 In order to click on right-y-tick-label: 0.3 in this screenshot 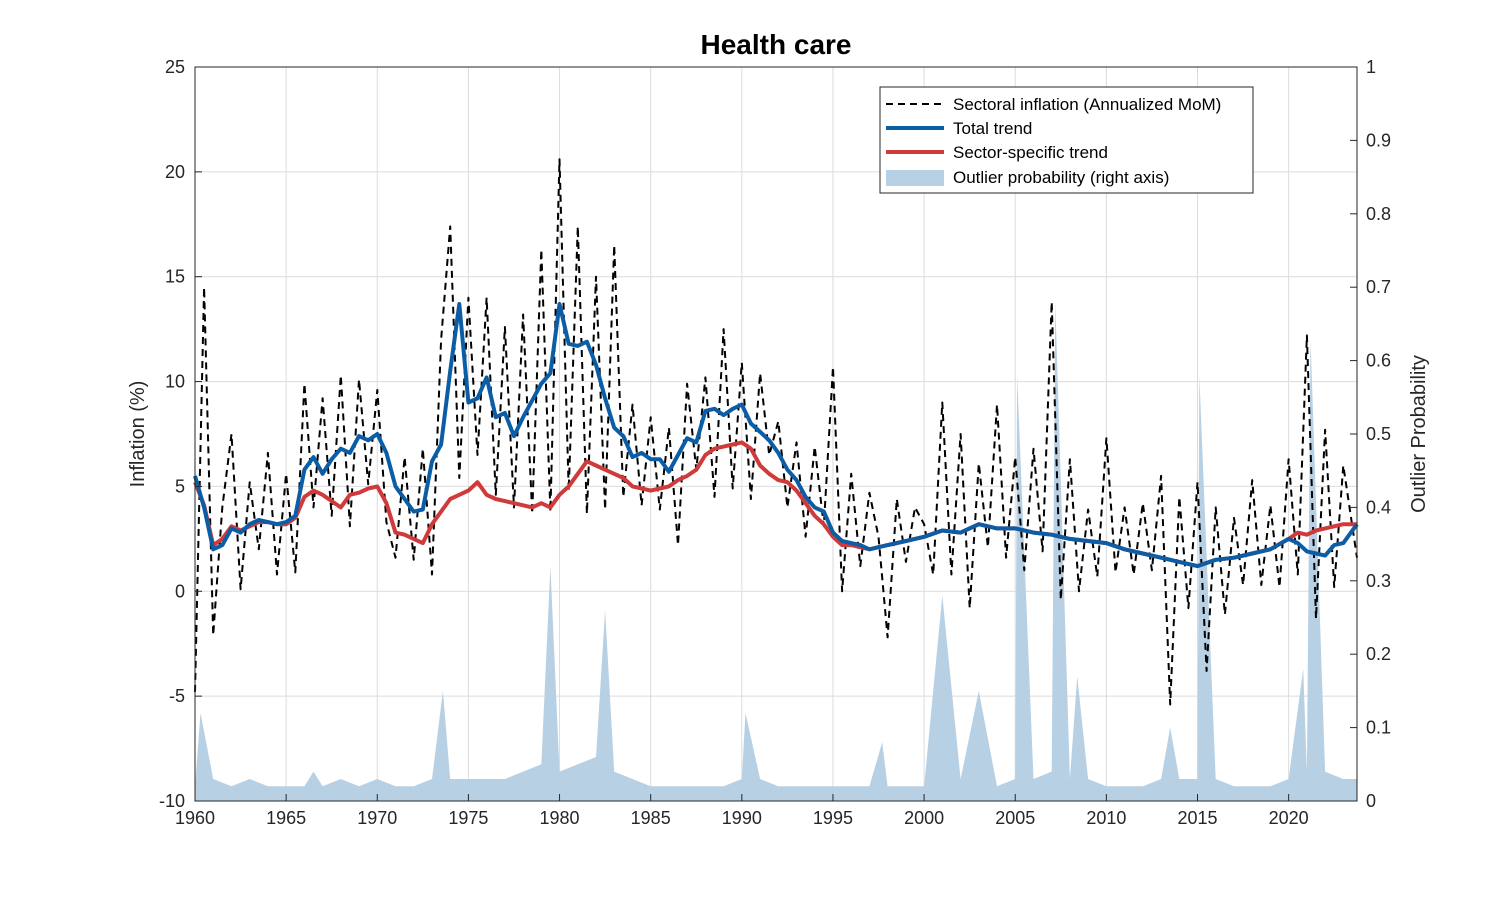, I will do `click(1378, 581)`.